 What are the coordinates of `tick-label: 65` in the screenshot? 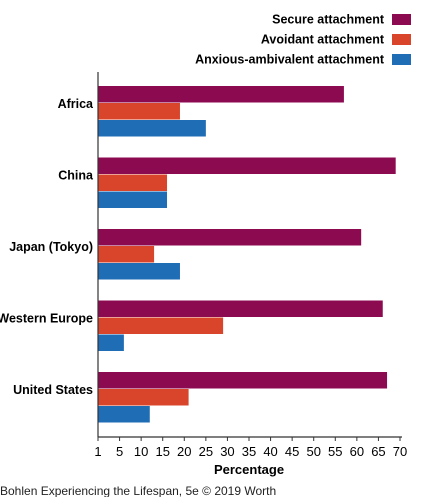 It's located at (378, 451).